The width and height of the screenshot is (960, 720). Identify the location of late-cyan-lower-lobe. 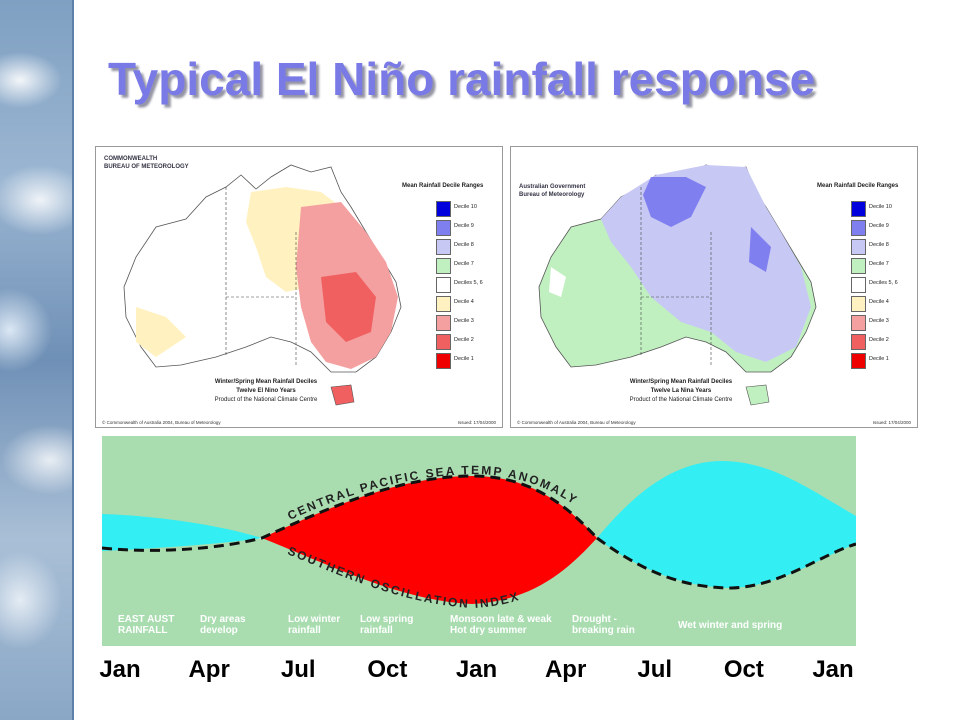
(726, 563).